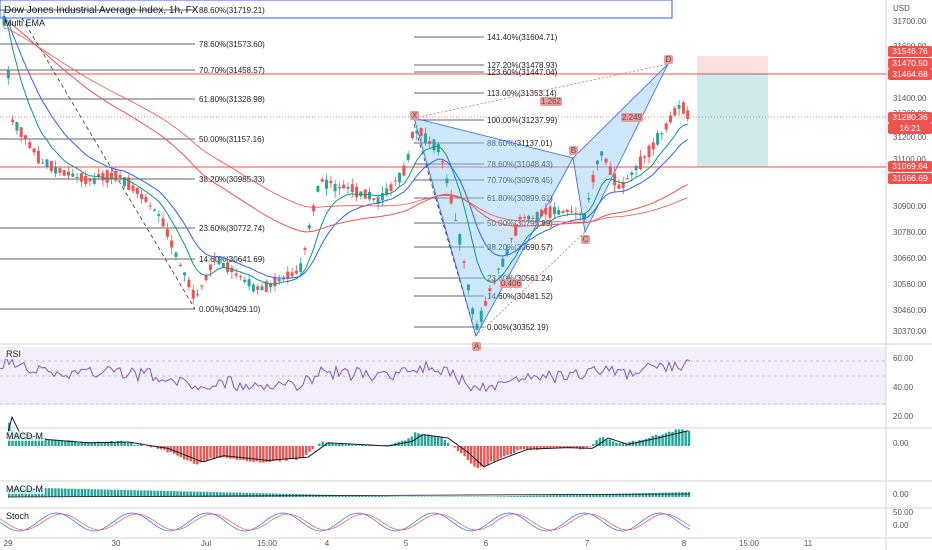 The height and width of the screenshot is (550, 932). I want to click on stoch-k, so click(345, 522).